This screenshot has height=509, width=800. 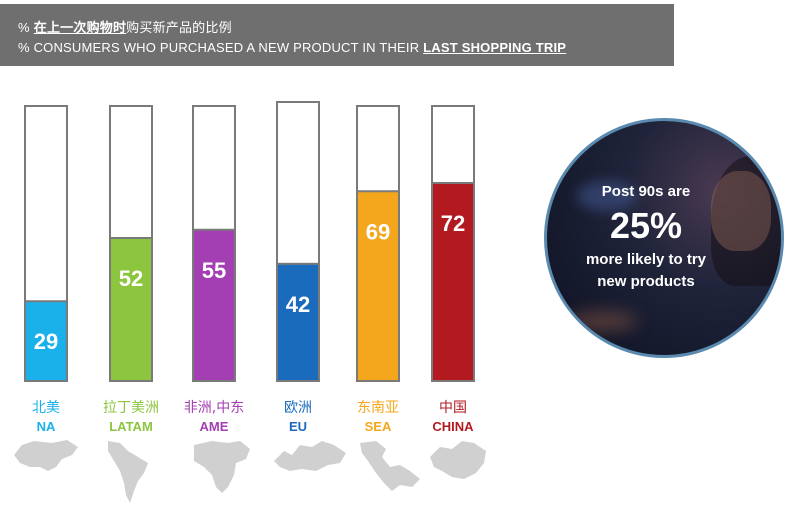 What do you see at coordinates (298, 322) in the screenshot?
I see `bar-eu` at bounding box center [298, 322].